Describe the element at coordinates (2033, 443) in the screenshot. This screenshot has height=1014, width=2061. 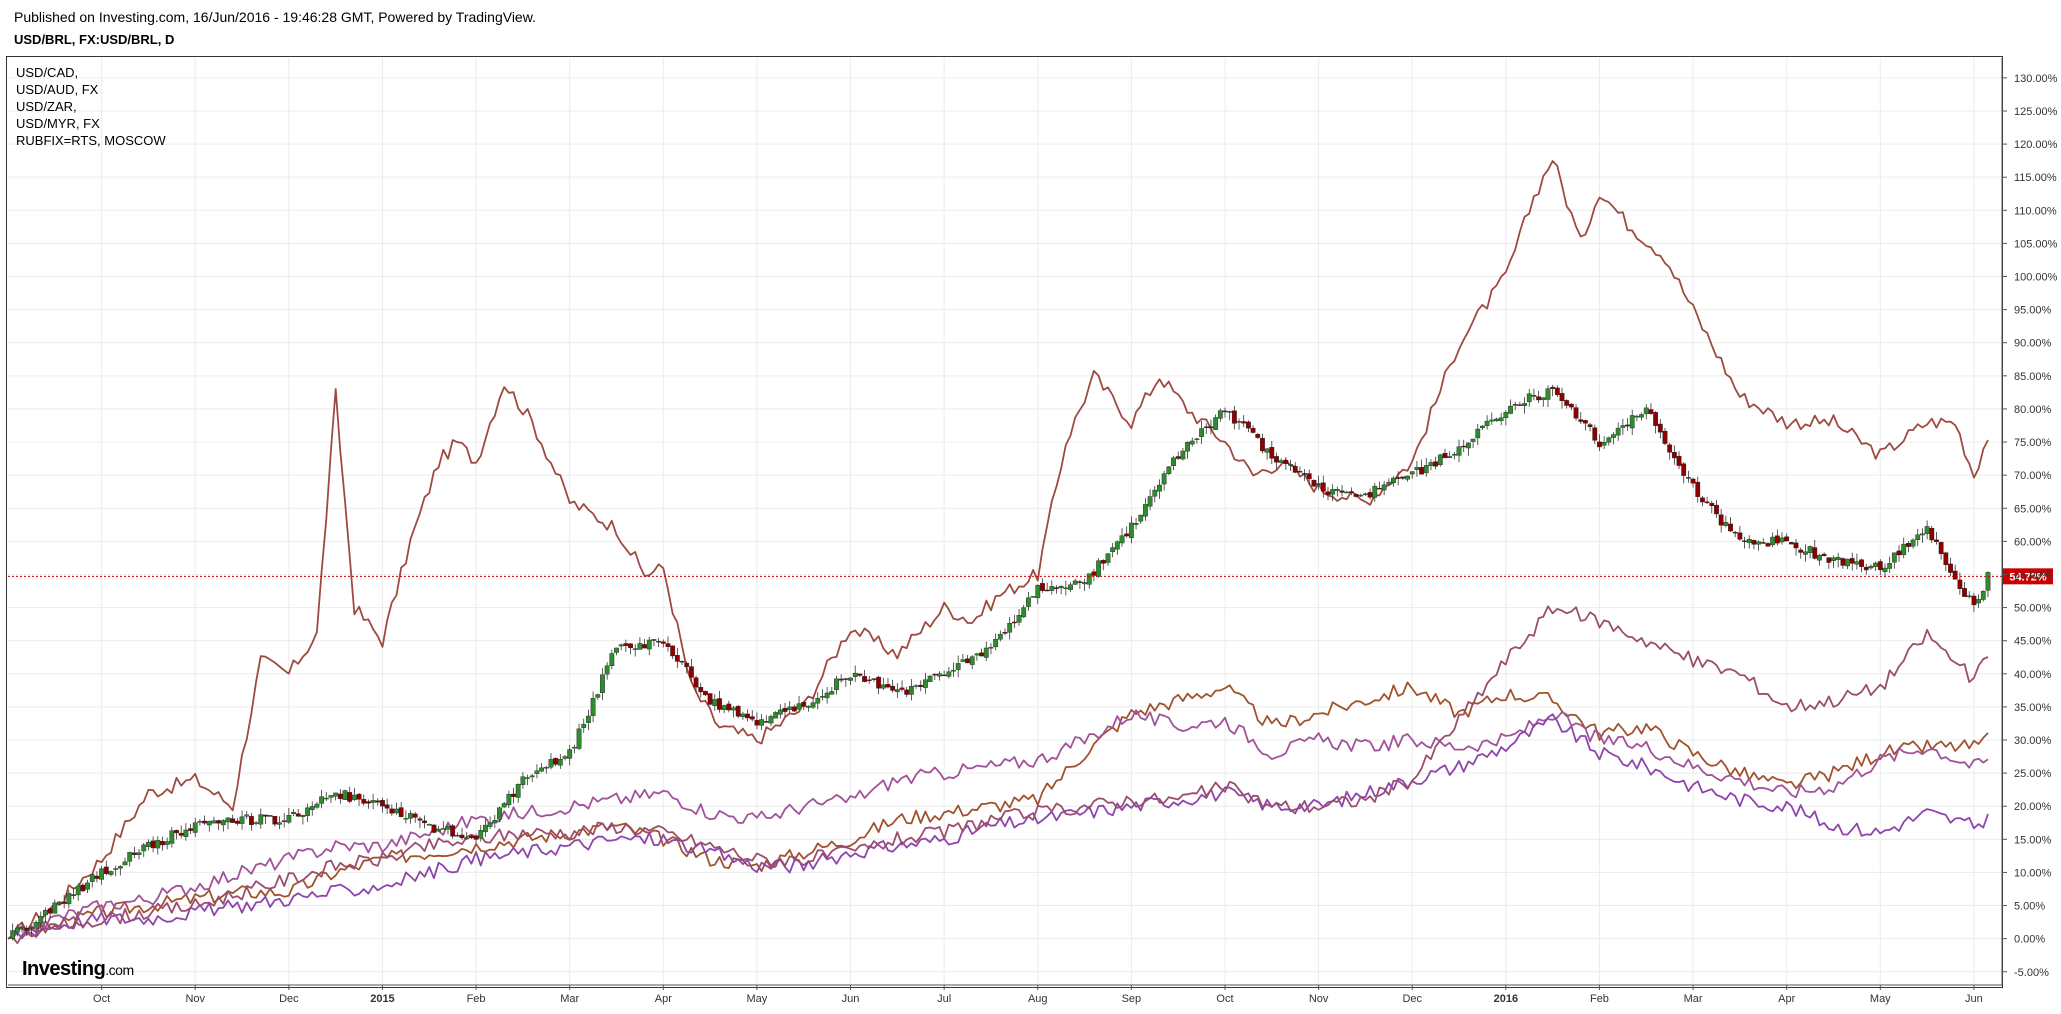
I see `y-tick-label: 75.00%` at that location.